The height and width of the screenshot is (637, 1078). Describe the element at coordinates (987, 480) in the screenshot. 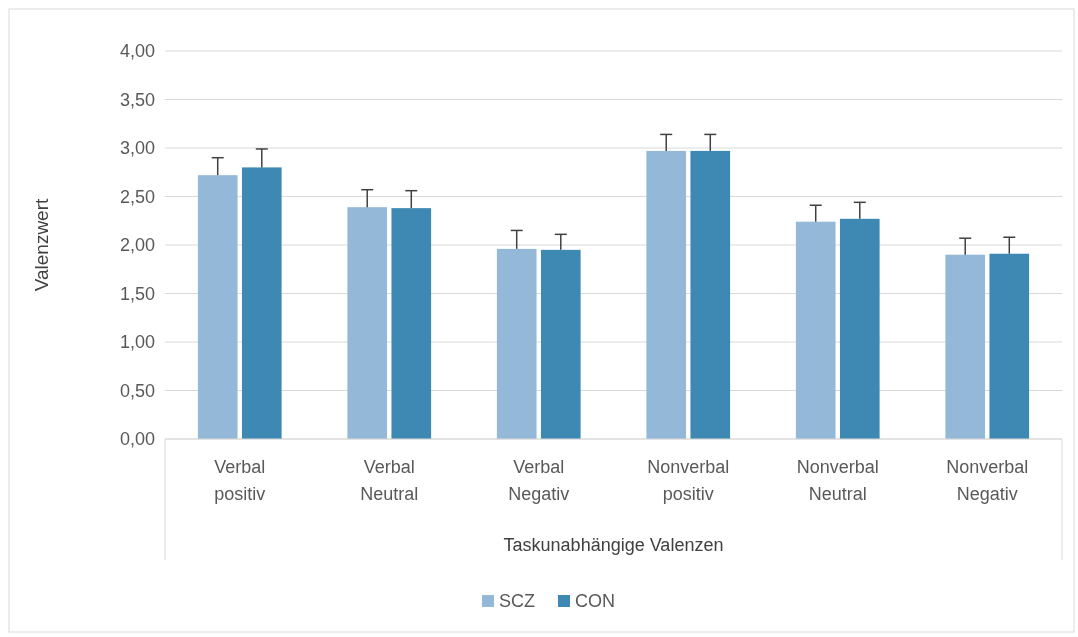

I see `x-tick-label: Nonverbal Negativ` at that location.